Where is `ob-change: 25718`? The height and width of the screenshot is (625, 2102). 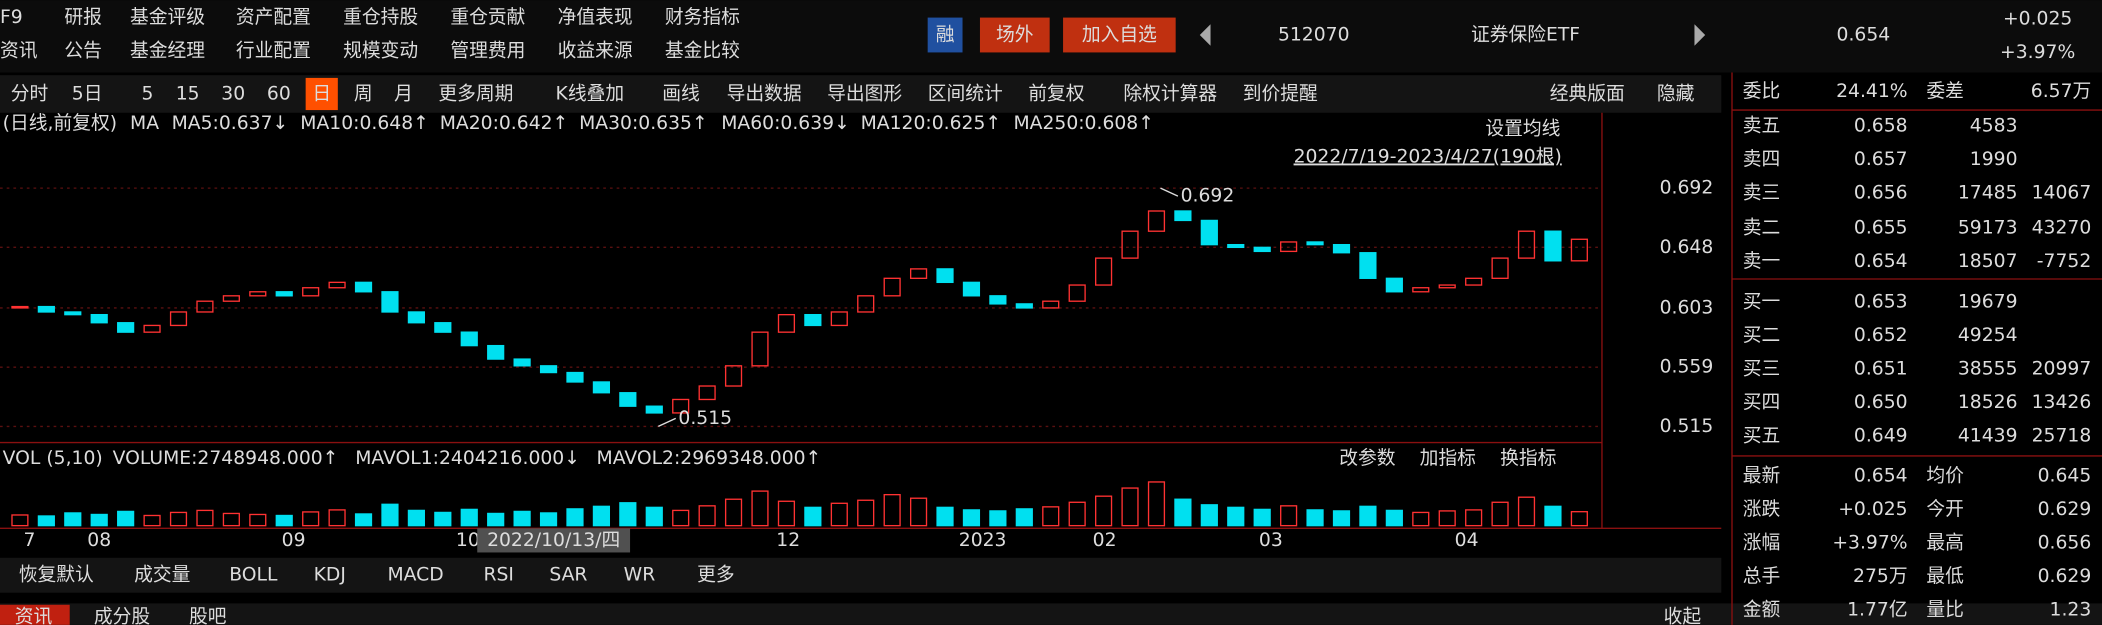 ob-change: 25718 is located at coordinates (2062, 435).